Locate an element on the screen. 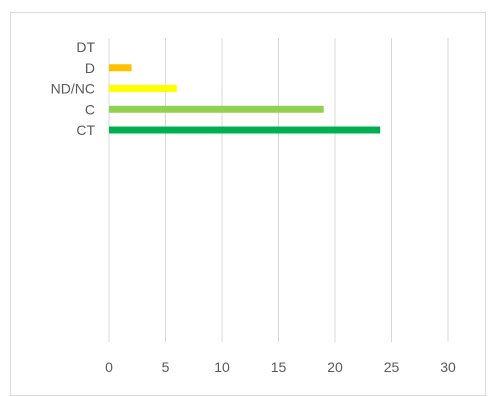  category-label: ND/NC is located at coordinates (73, 89).